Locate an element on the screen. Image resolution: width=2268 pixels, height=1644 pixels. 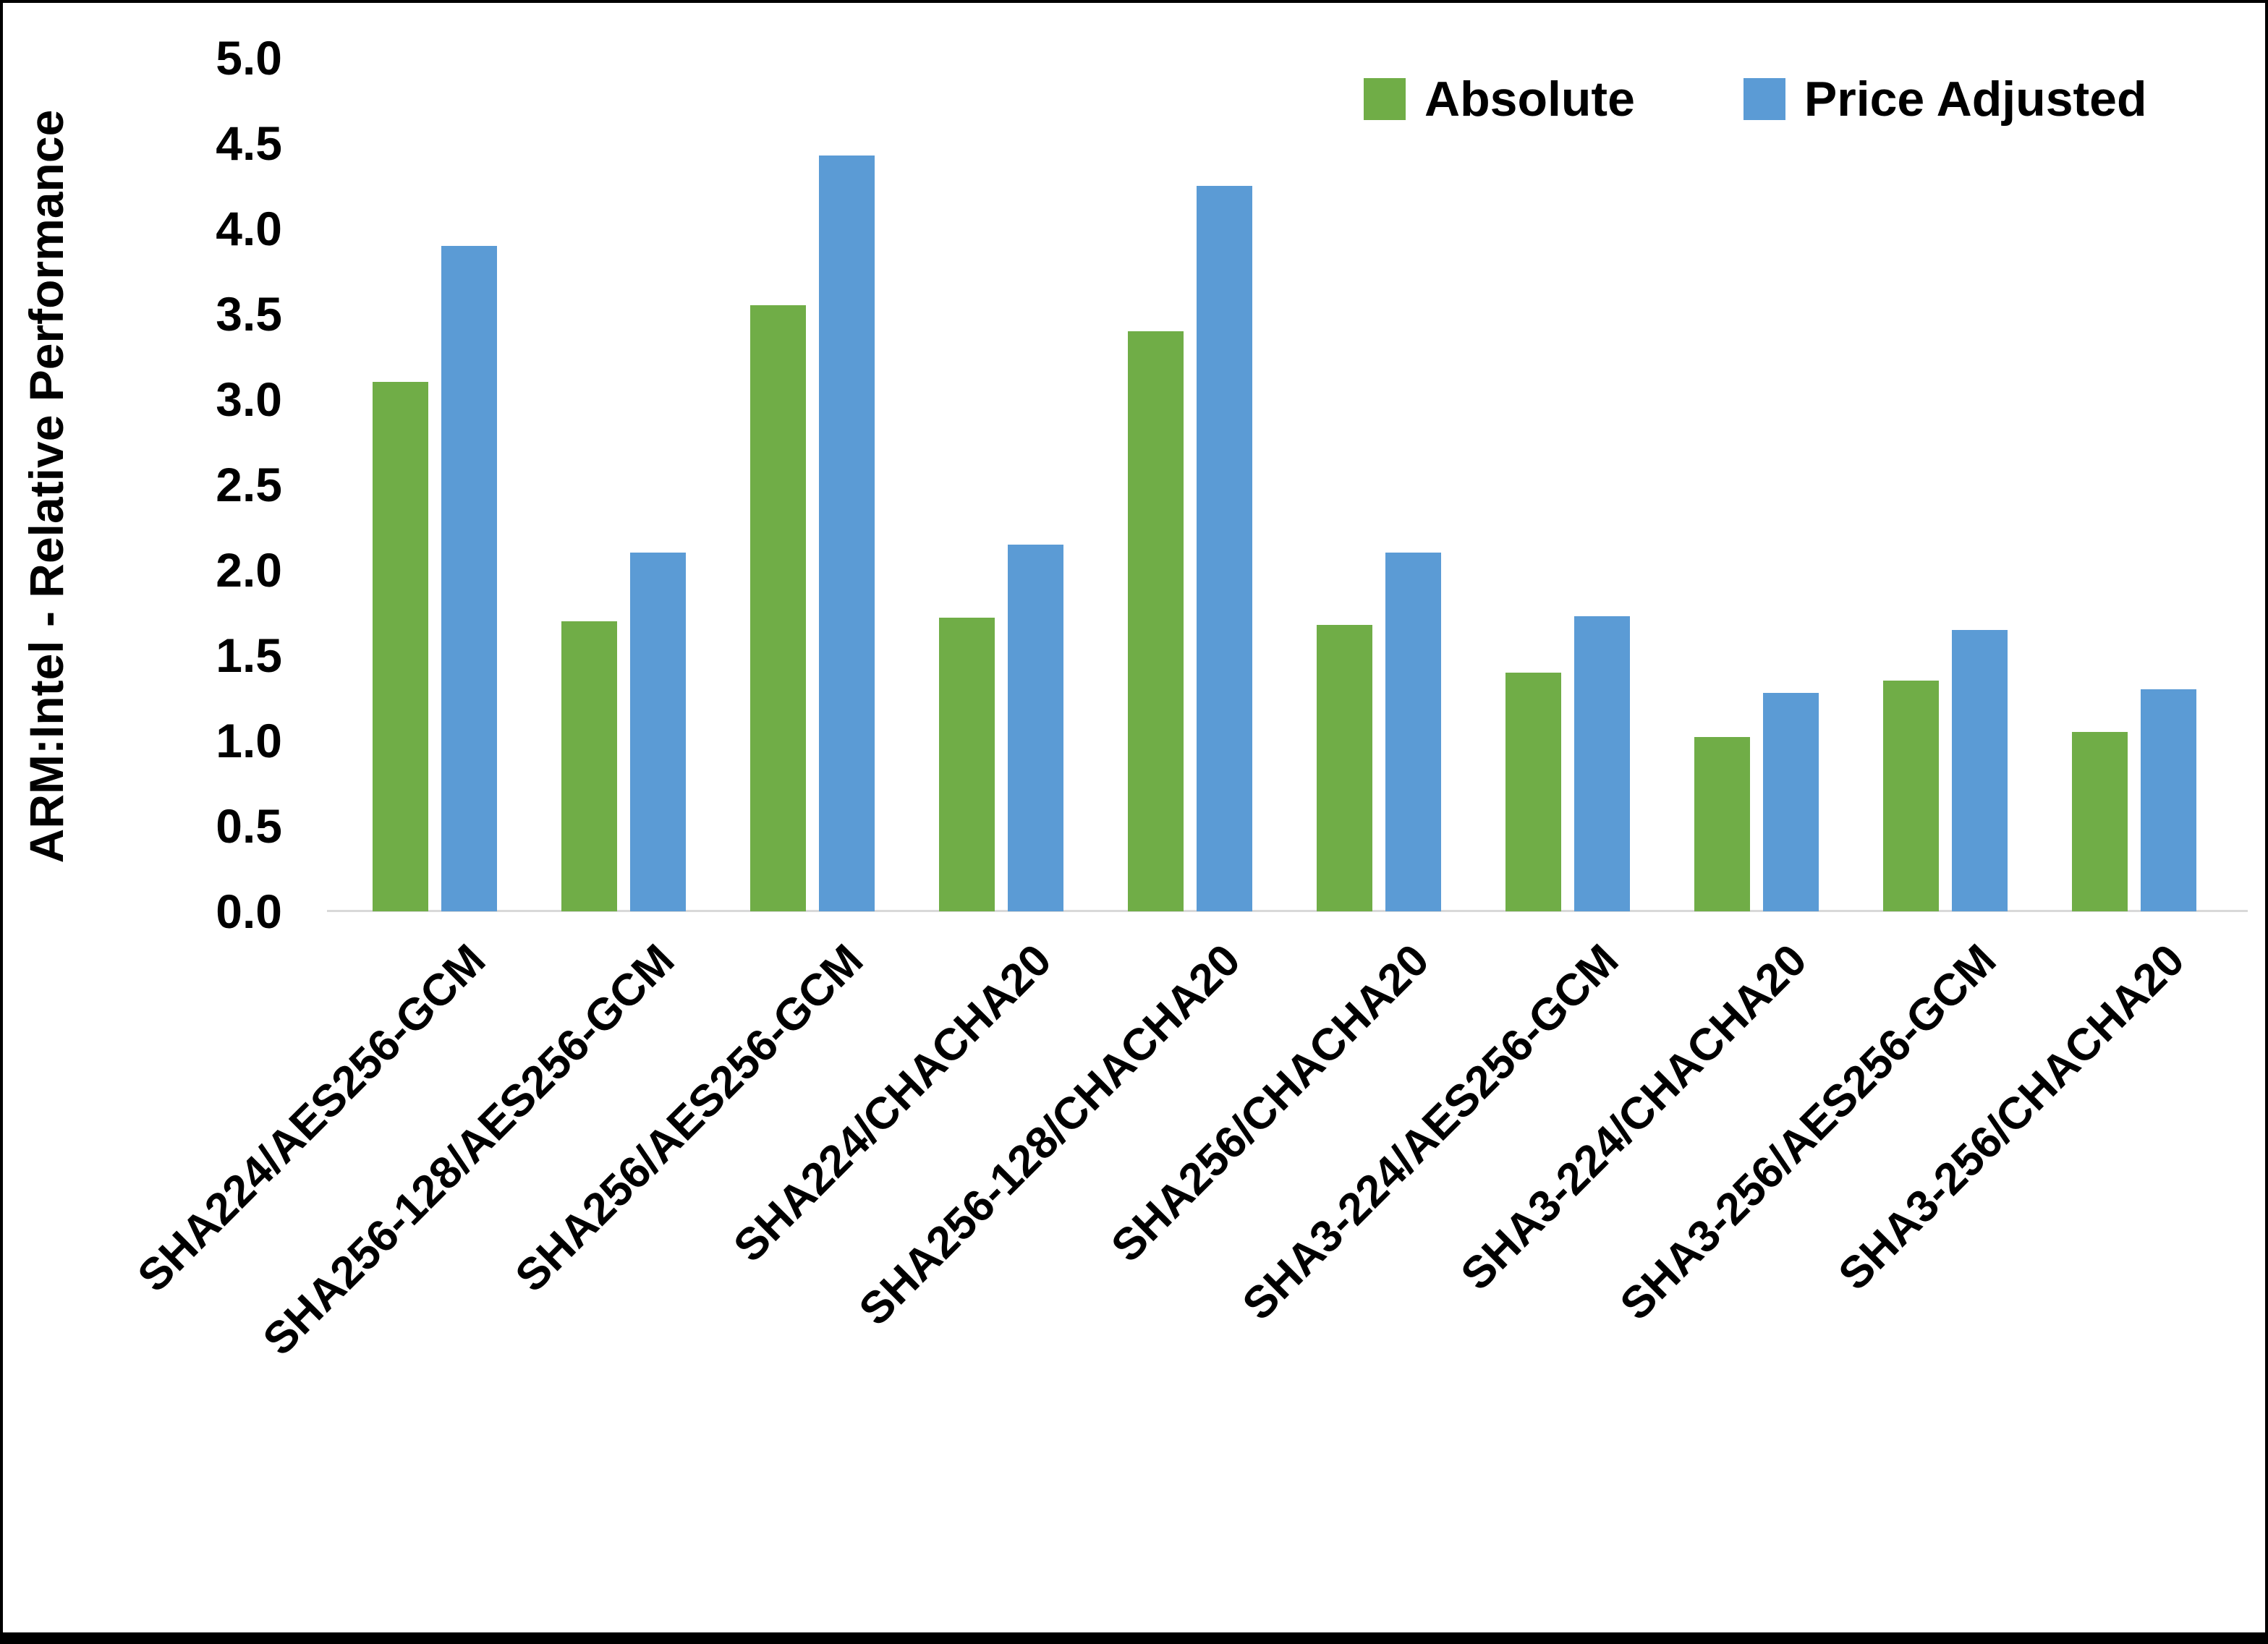
y-axis-title: ARM:Intel - Relative Performance is located at coordinates (47, 486).